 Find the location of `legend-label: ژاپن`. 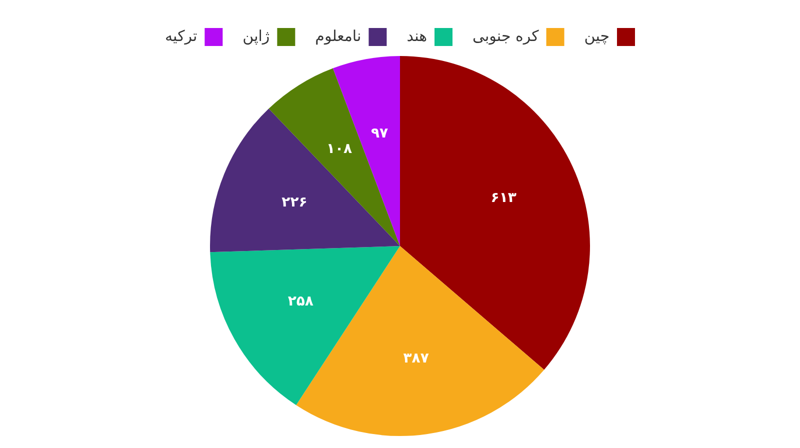

legend-label: ژاپن is located at coordinates (256, 35).